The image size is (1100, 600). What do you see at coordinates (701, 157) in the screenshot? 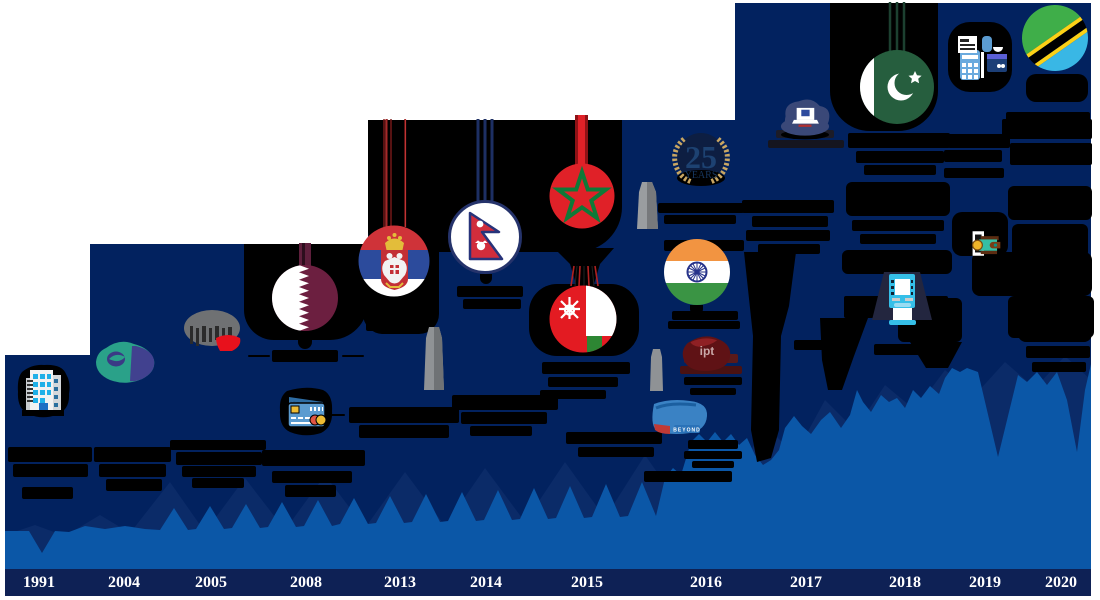
I see `svg-text: 25` at bounding box center [701, 157].